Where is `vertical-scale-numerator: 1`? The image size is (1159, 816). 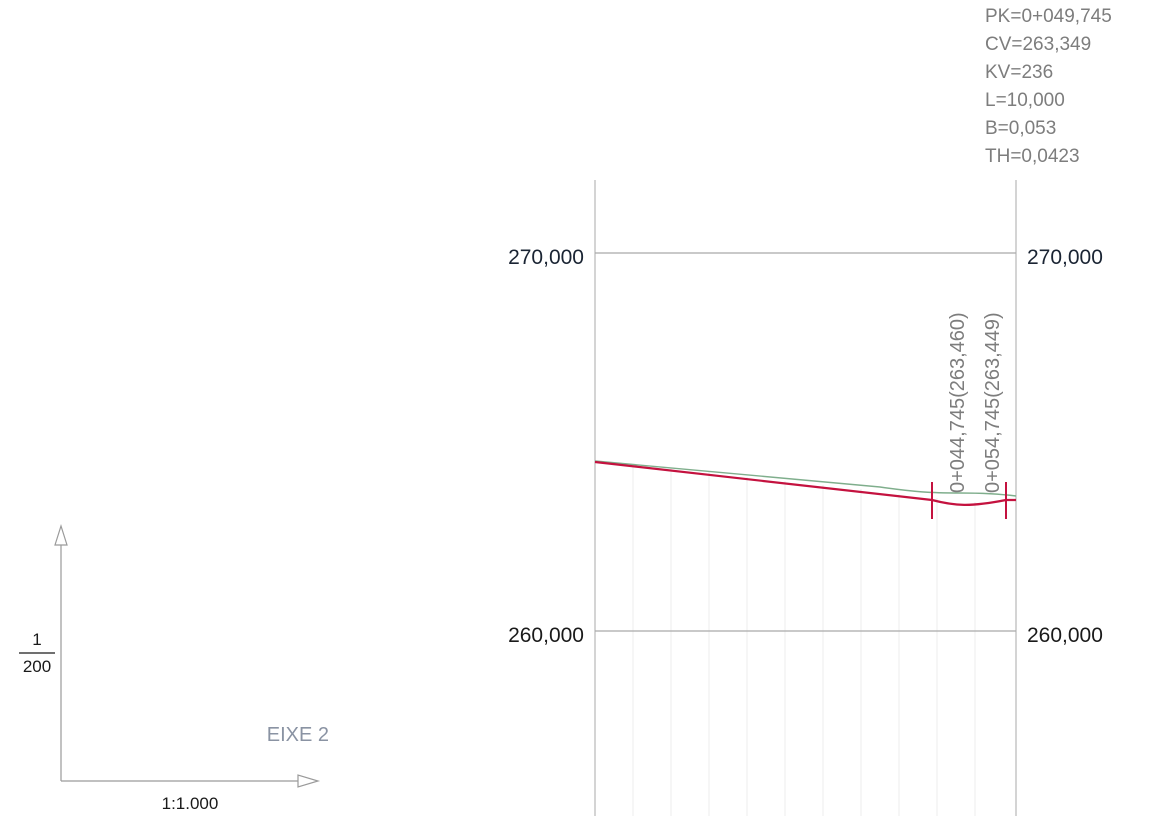
vertical-scale-numerator: 1 is located at coordinates (36, 639).